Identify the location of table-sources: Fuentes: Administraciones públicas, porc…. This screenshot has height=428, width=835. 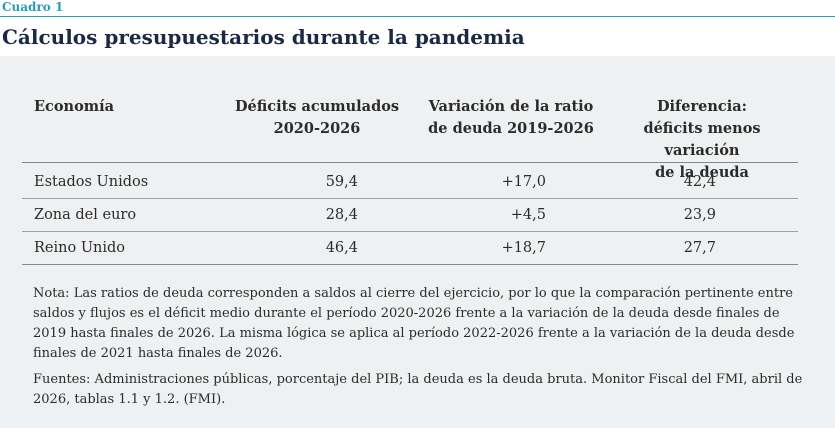
(418, 389).